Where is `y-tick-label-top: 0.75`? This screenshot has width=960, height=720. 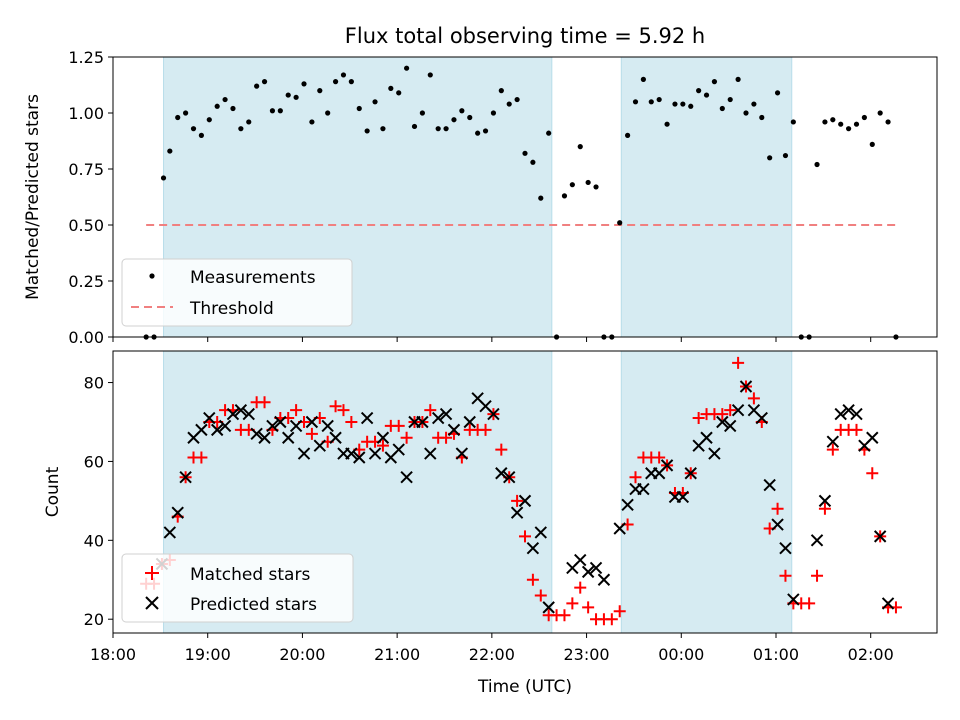
y-tick-label-top: 0.75 is located at coordinates (86, 169).